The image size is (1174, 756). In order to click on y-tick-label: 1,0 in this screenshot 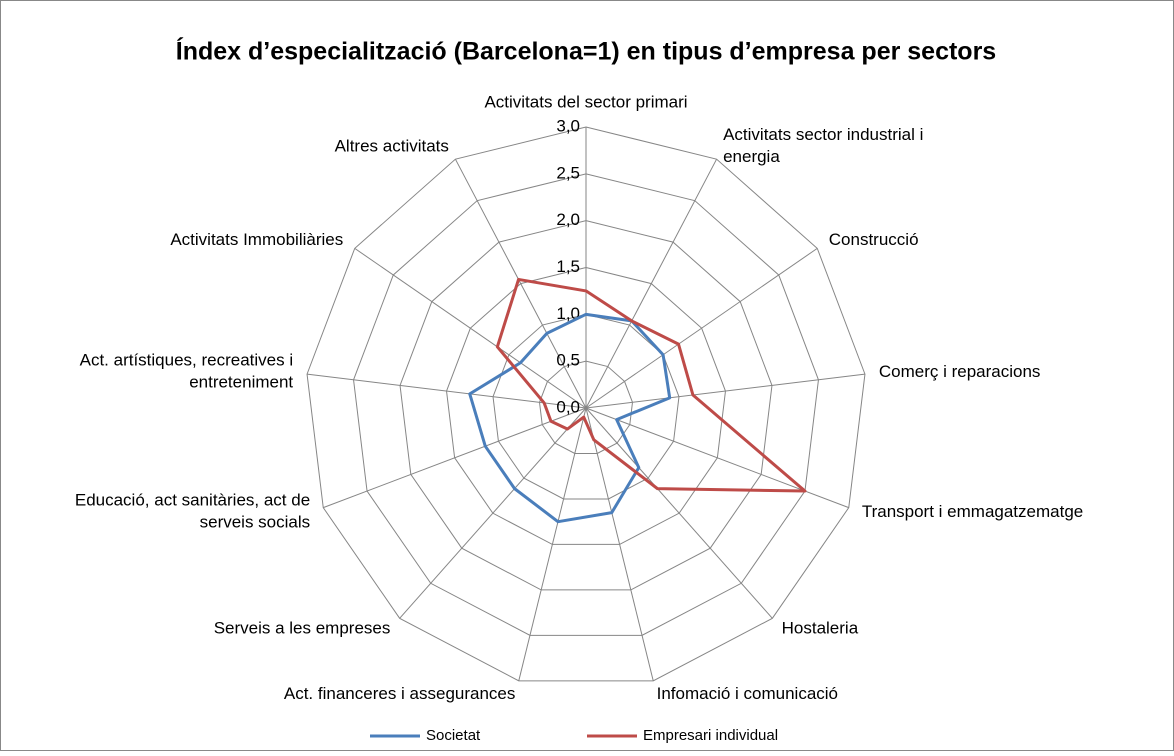, I will do `click(568, 313)`.